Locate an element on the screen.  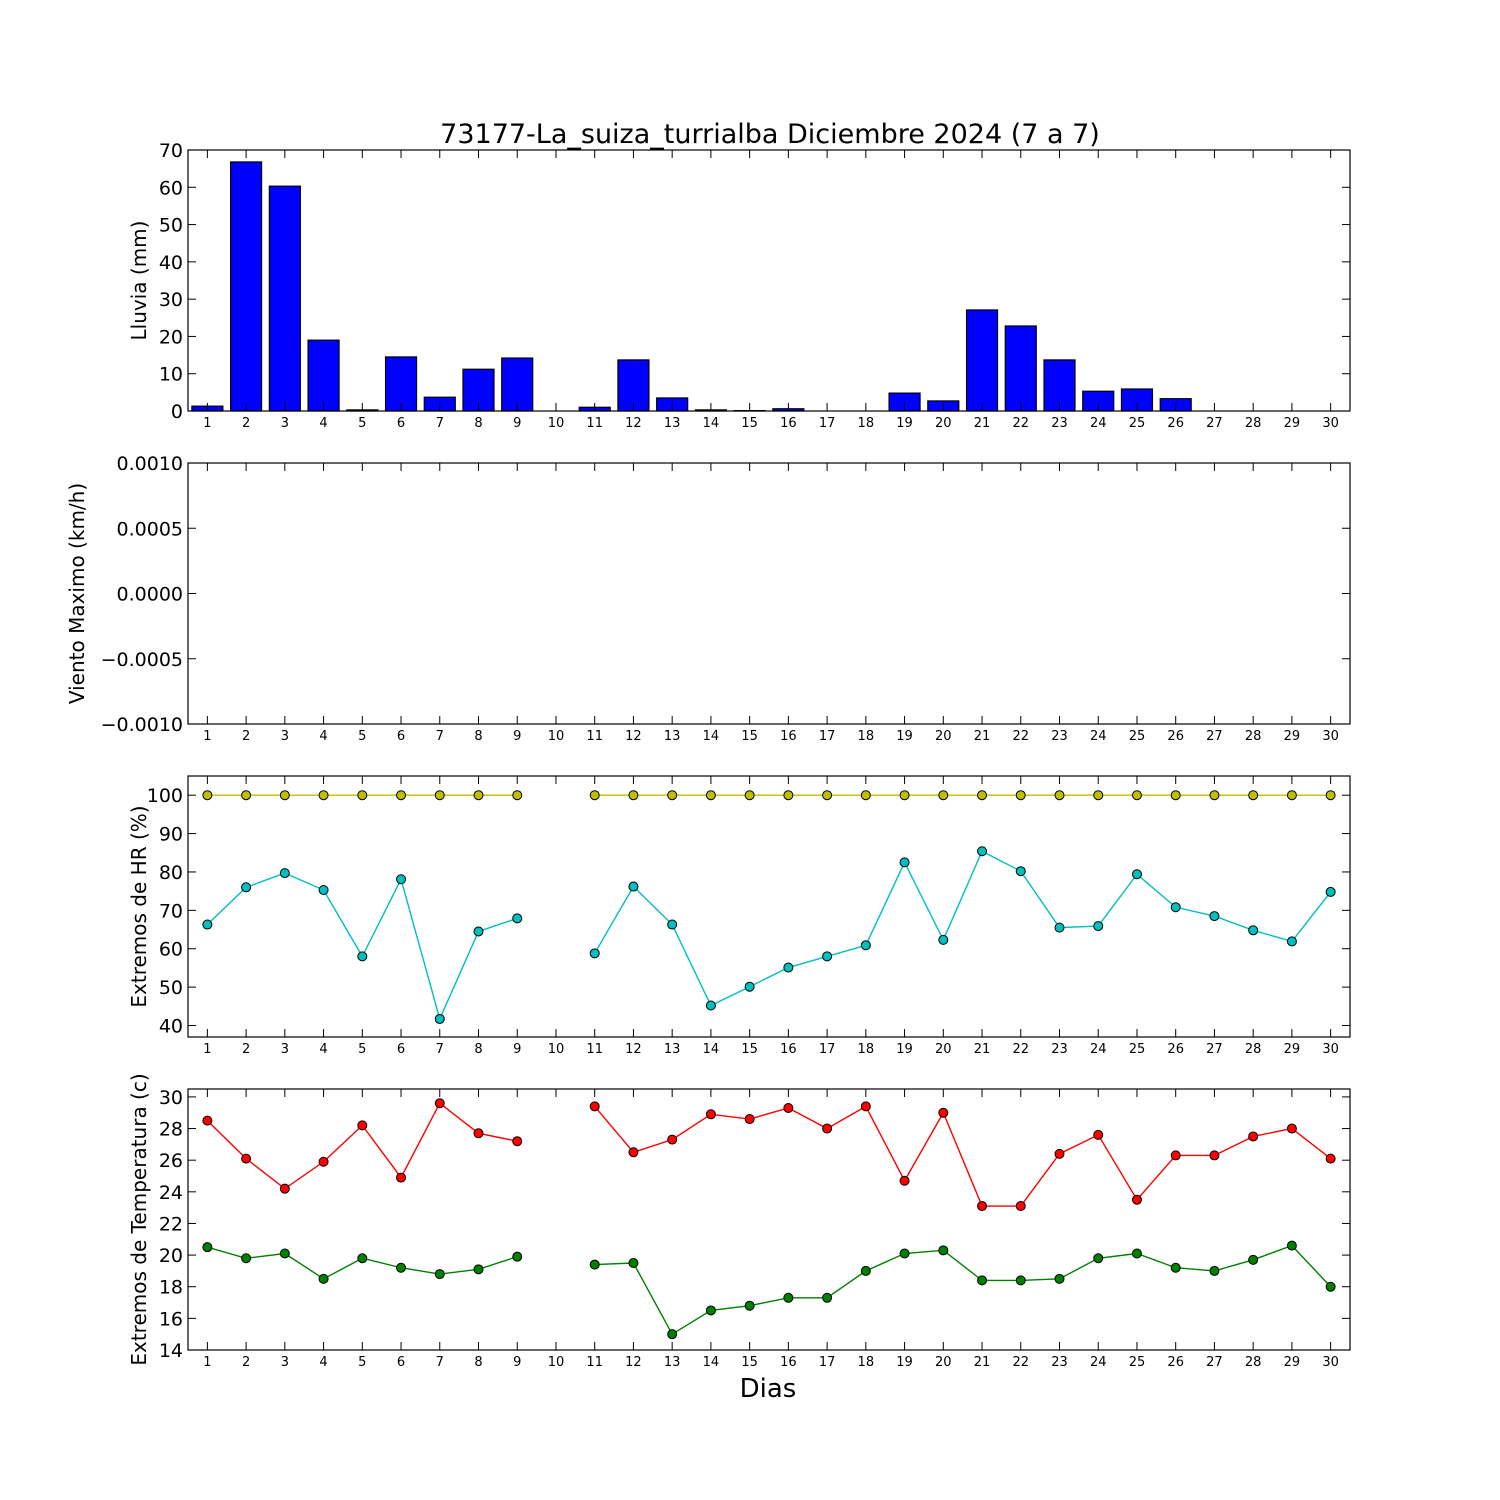
x-tick-label-day-29: 29 is located at coordinates (1292, 423).